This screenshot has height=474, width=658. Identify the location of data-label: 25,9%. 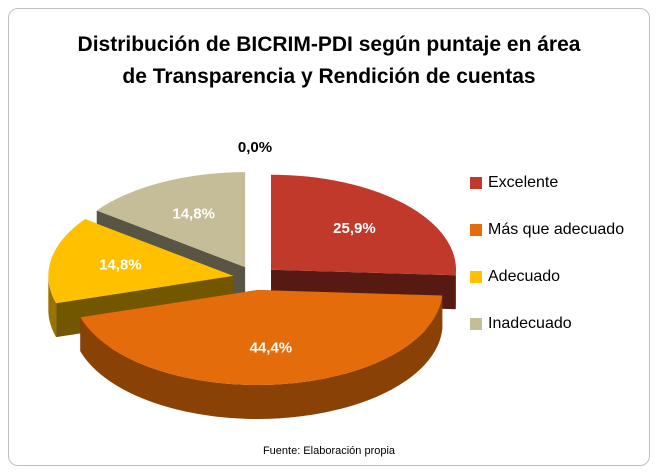
(354, 228).